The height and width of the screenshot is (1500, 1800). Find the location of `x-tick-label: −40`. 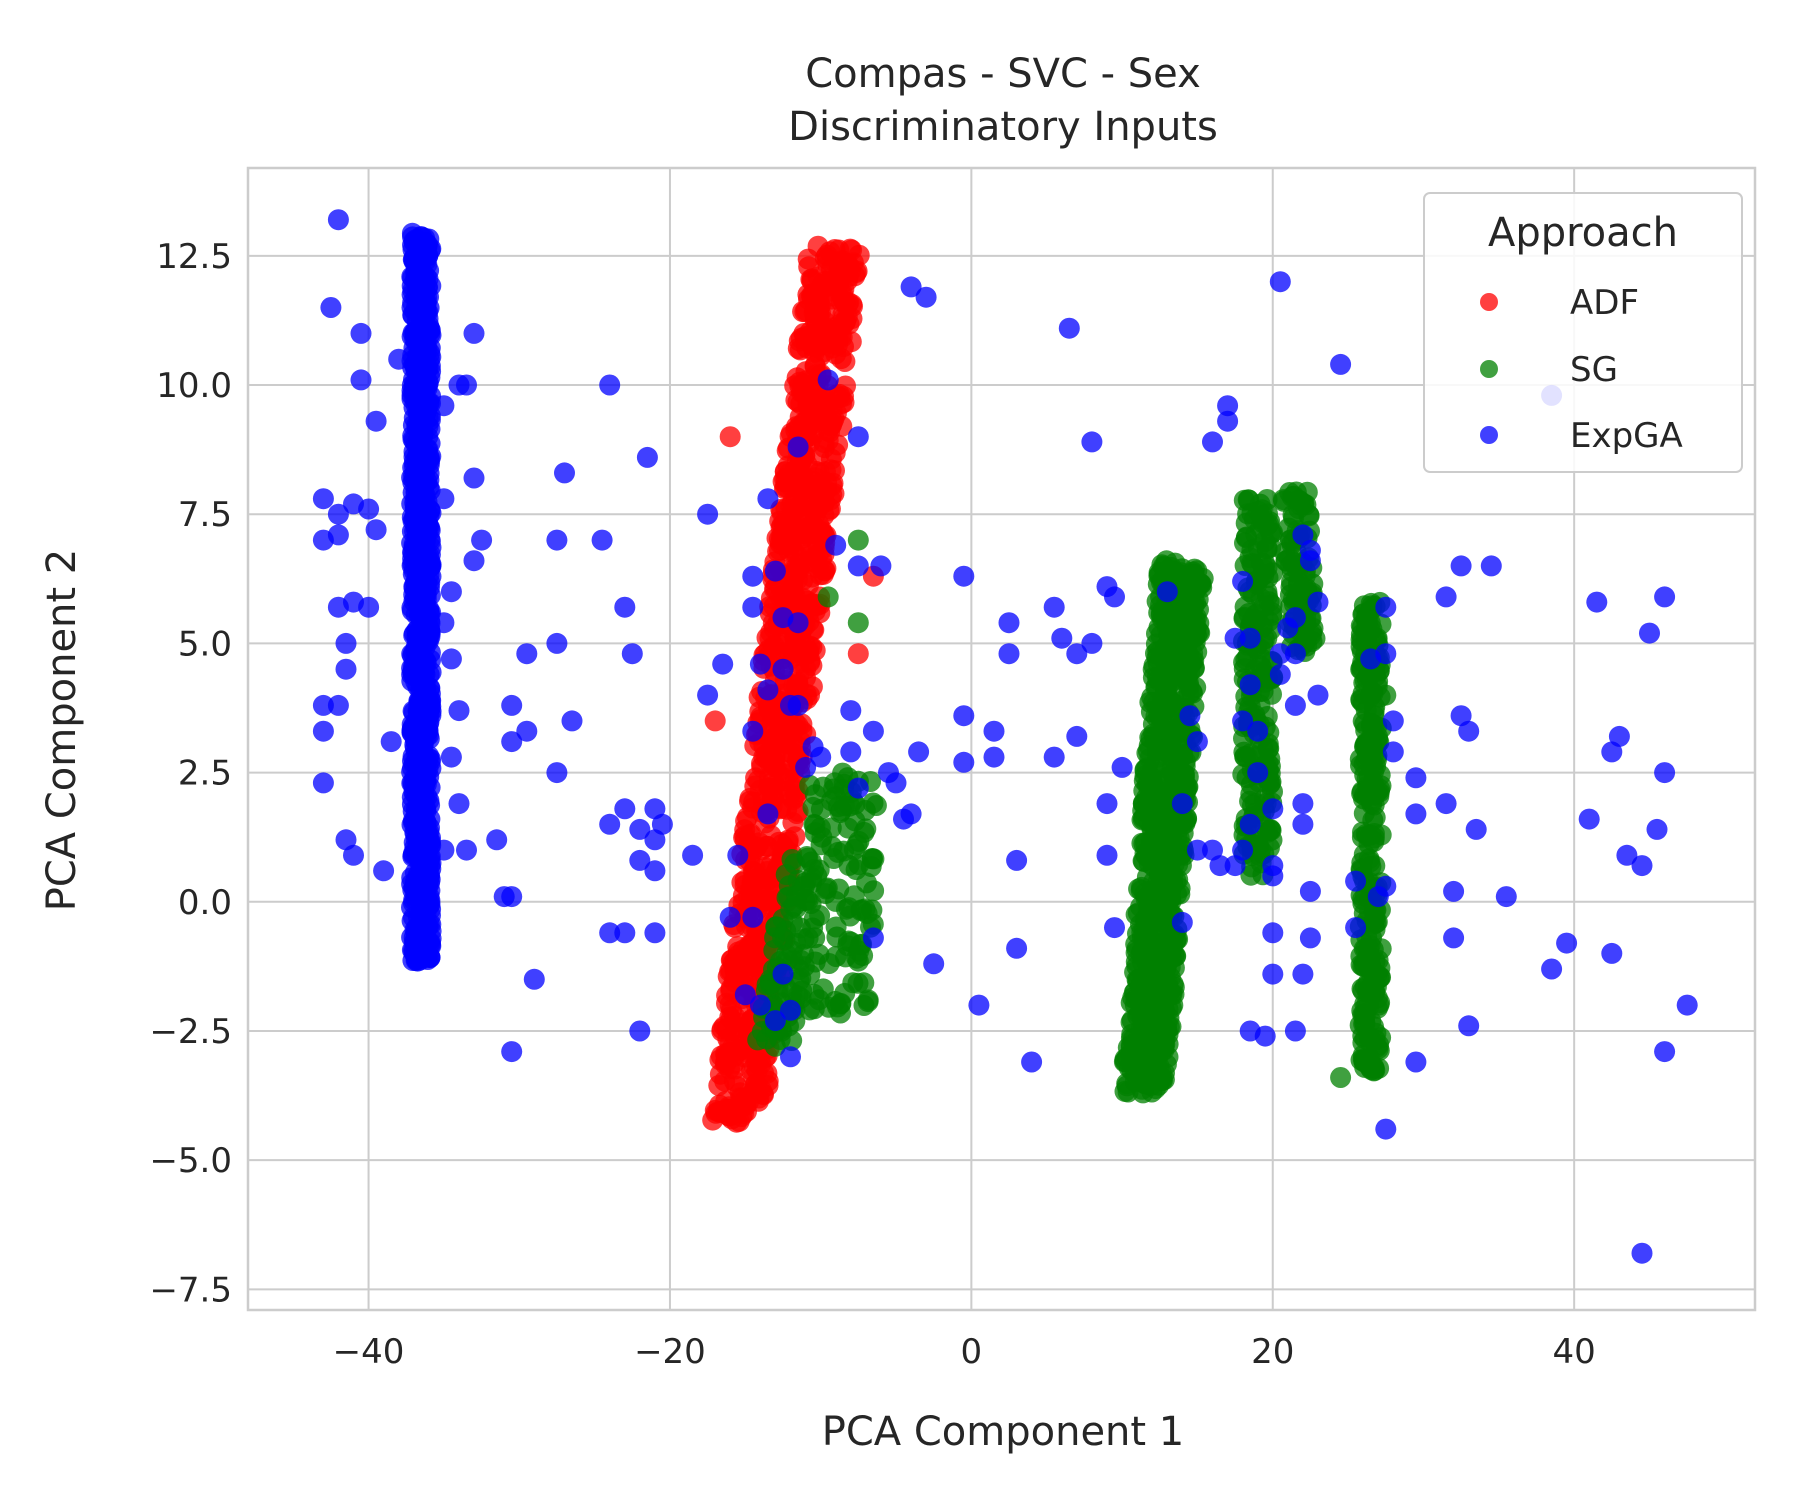

x-tick-label: −40 is located at coordinates (369, 1352).